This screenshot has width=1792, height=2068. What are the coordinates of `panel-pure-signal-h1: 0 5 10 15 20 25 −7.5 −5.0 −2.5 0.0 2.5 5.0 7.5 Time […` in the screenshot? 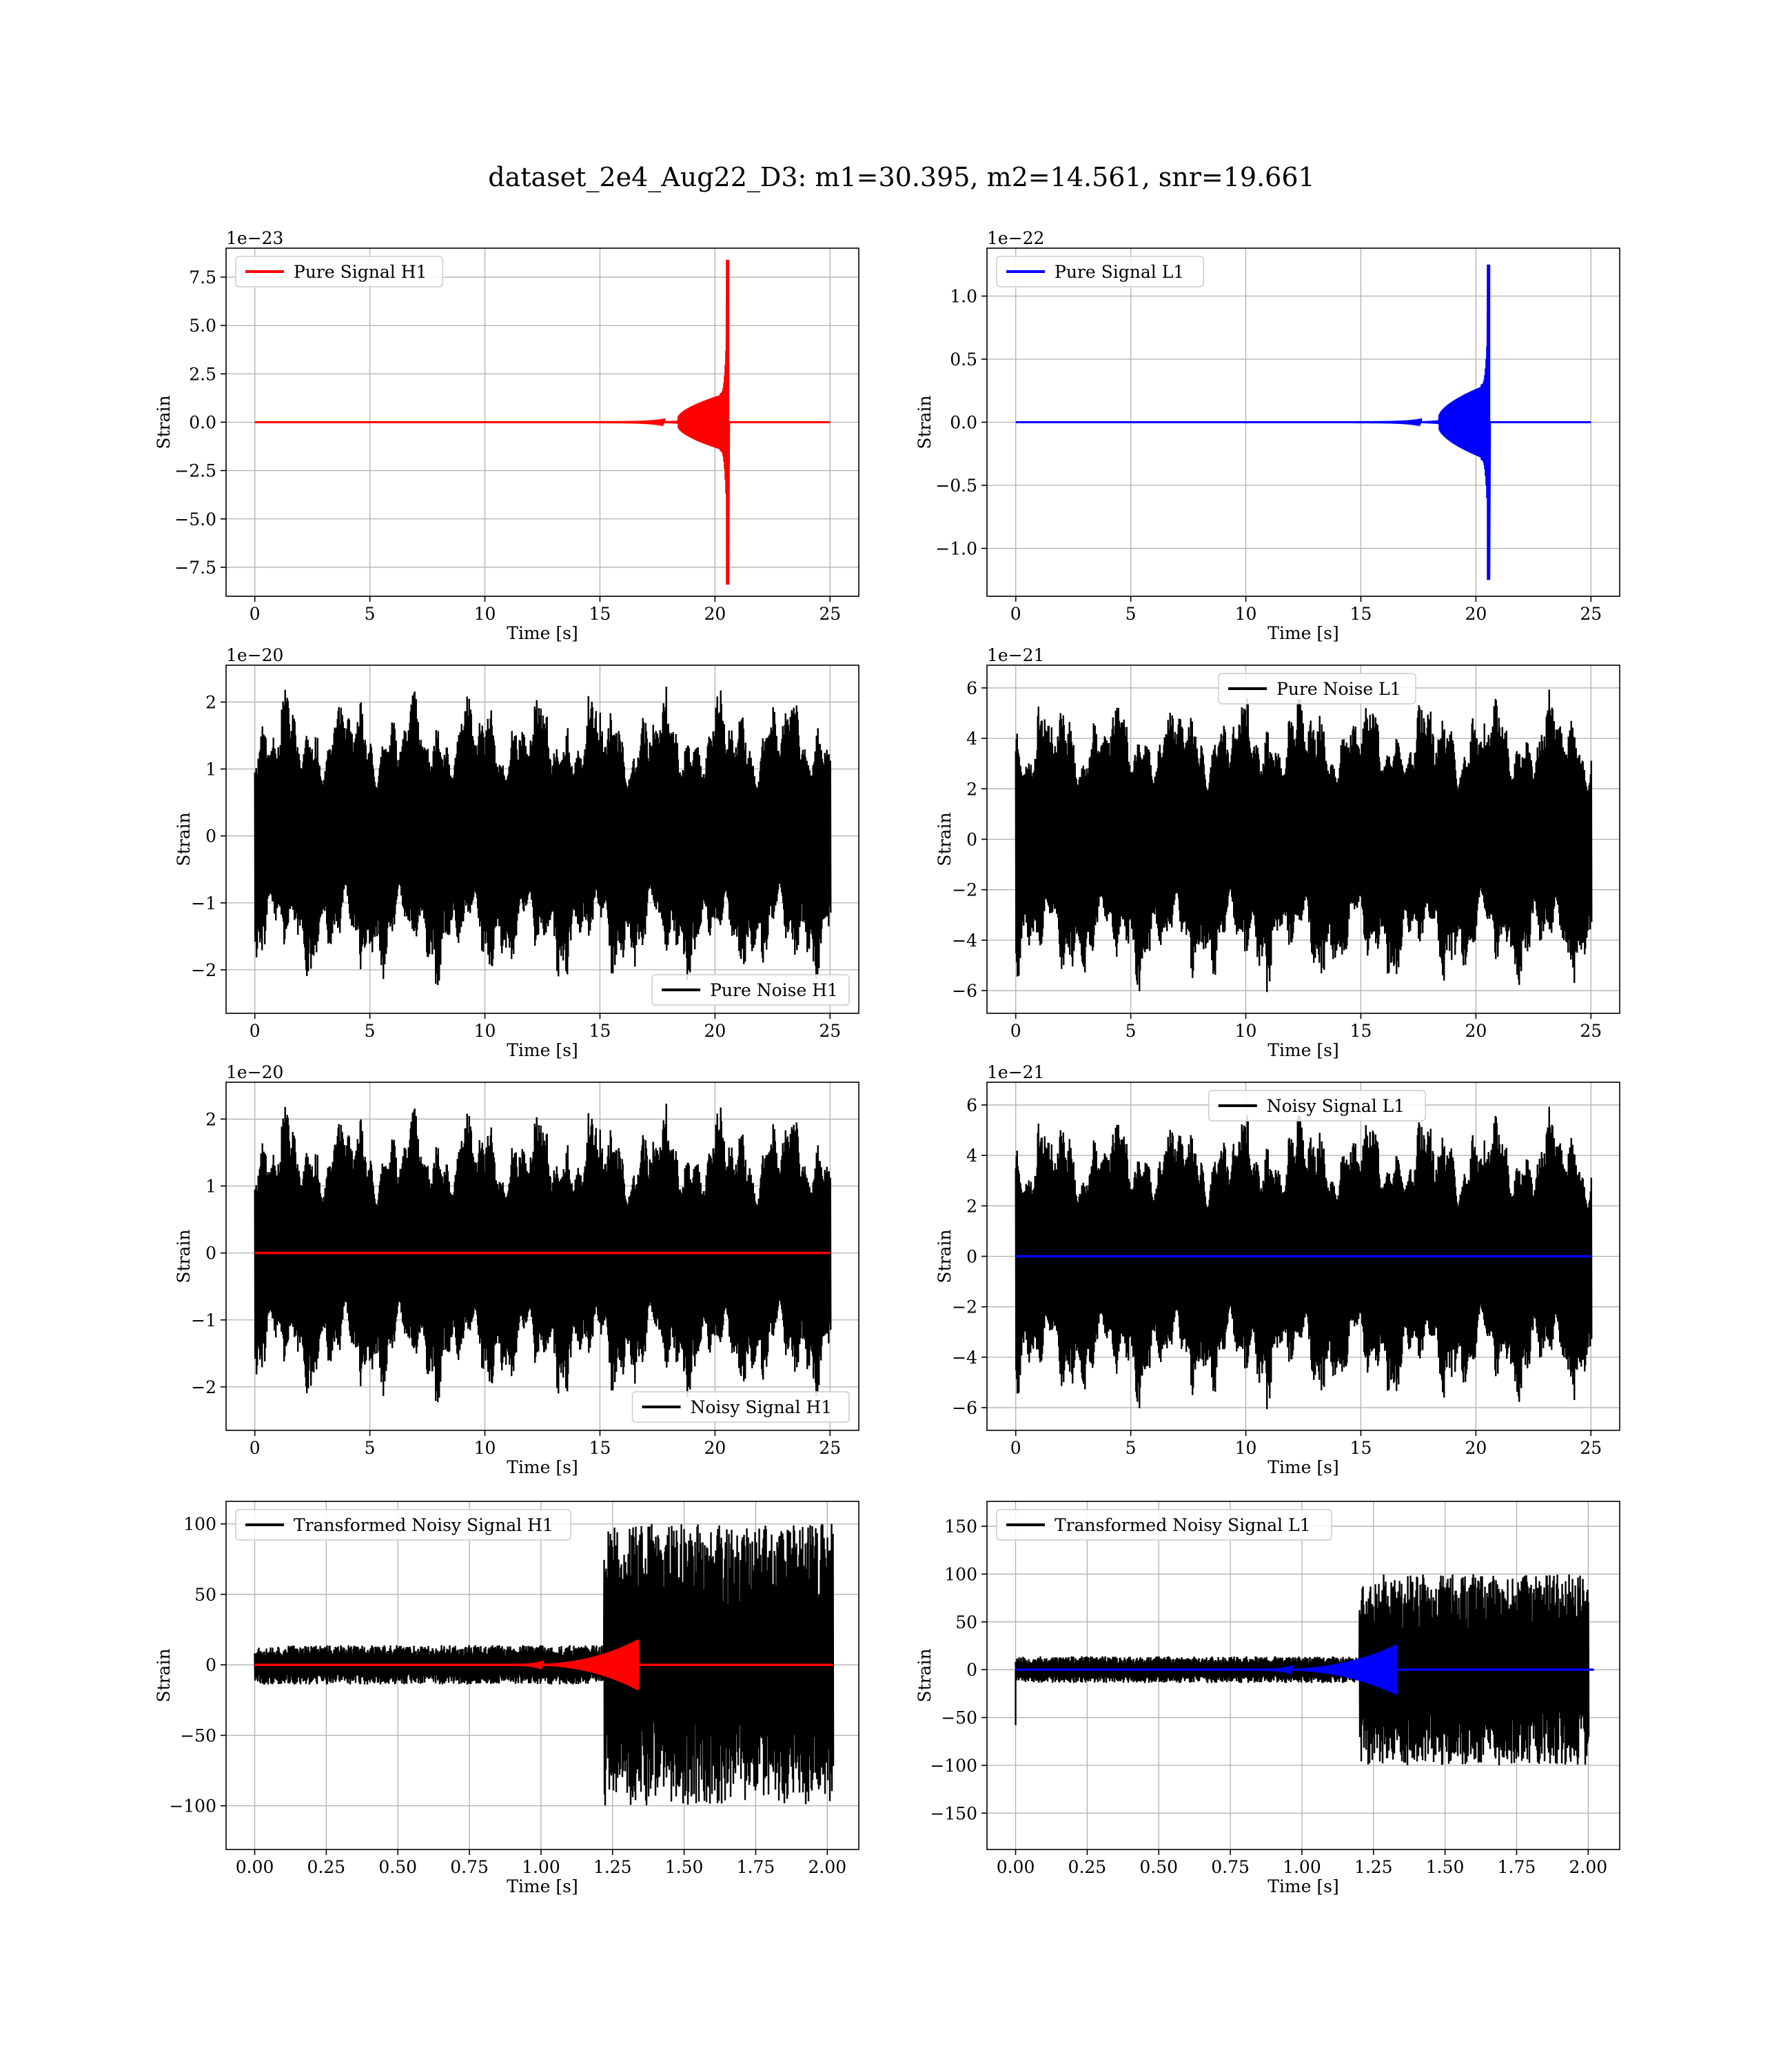 It's located at (507, 435).